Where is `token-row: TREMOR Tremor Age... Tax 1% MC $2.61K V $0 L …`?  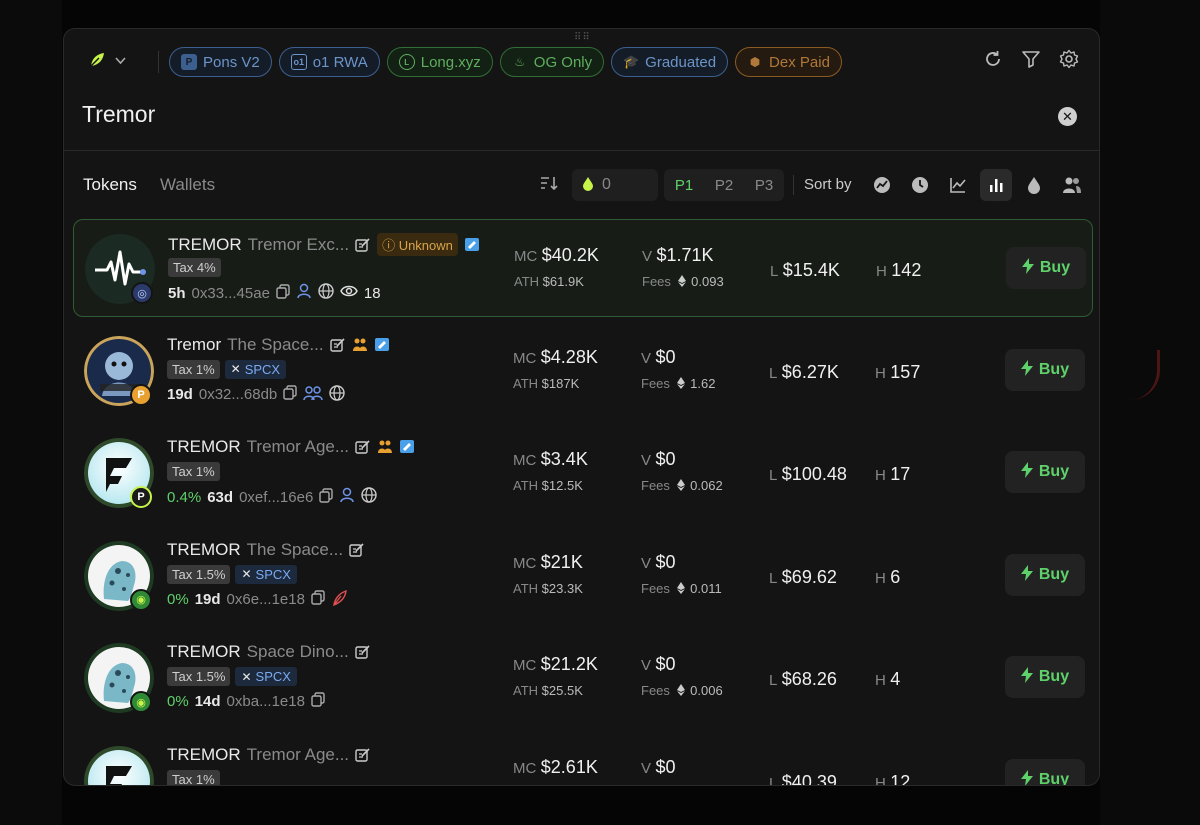 token-row: TREMOR Tremor Age... Tax 1% MC $2.61K V $0 L … is located at coordinates (583, 758).